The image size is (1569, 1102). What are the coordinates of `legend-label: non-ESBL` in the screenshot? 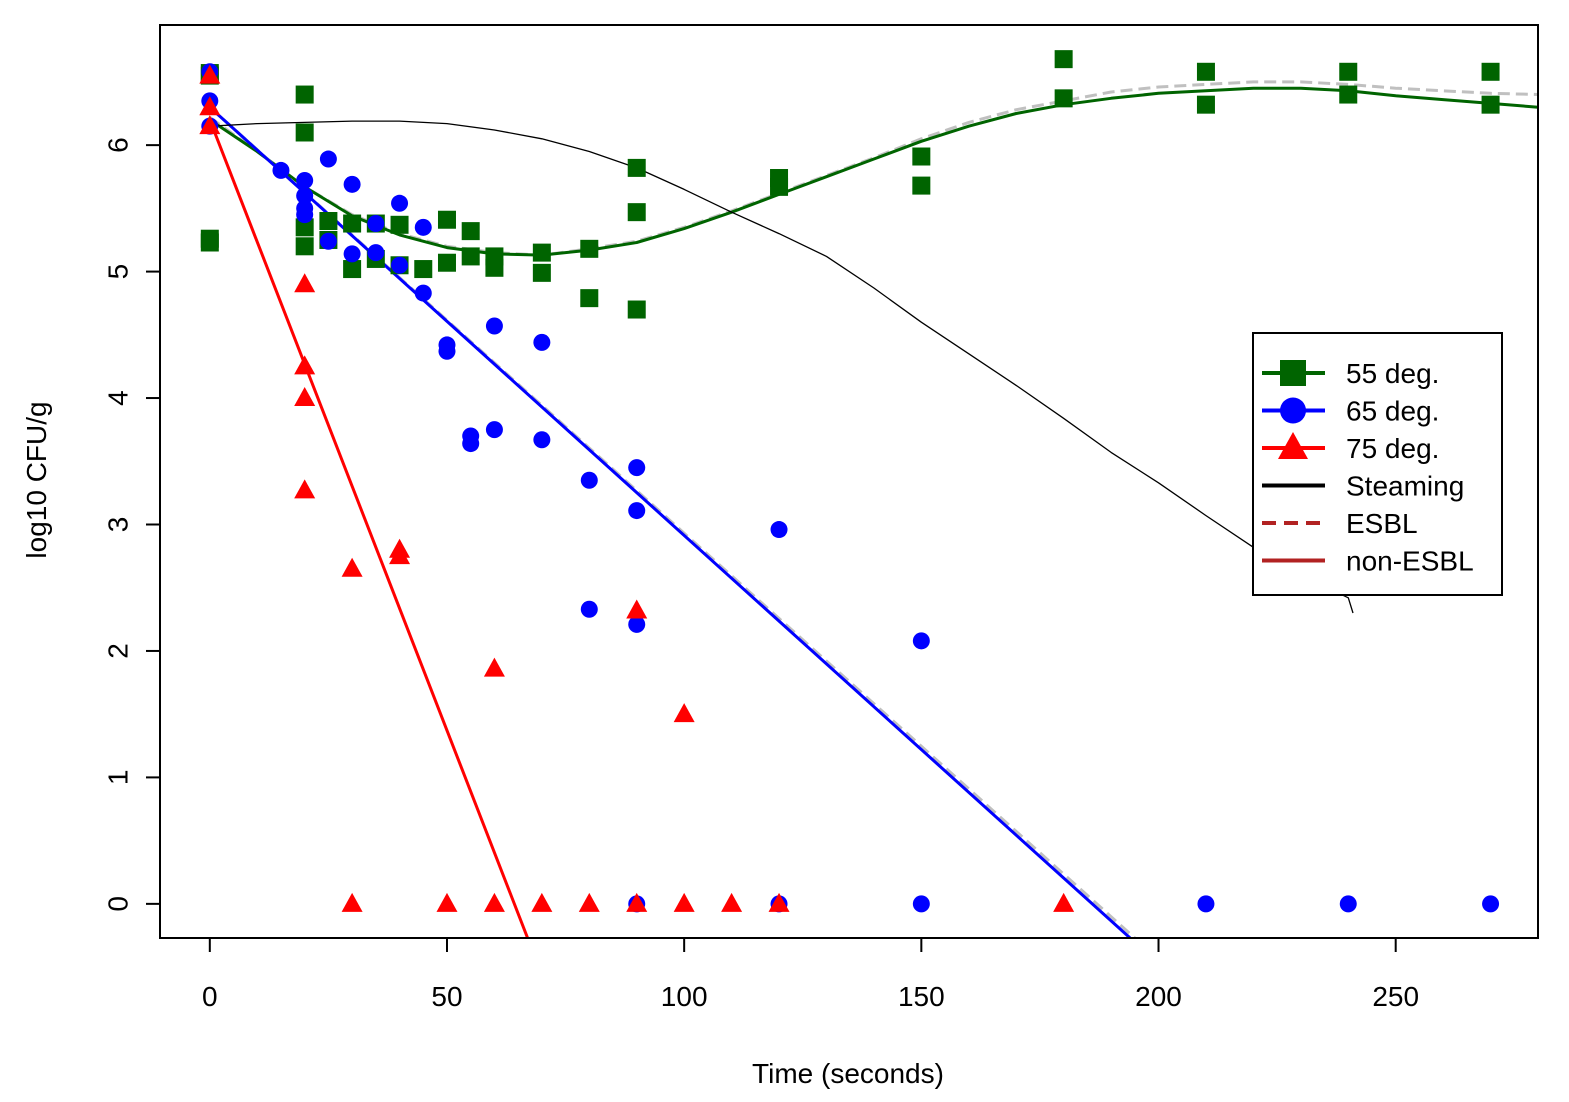 It's located at (1410, 561).